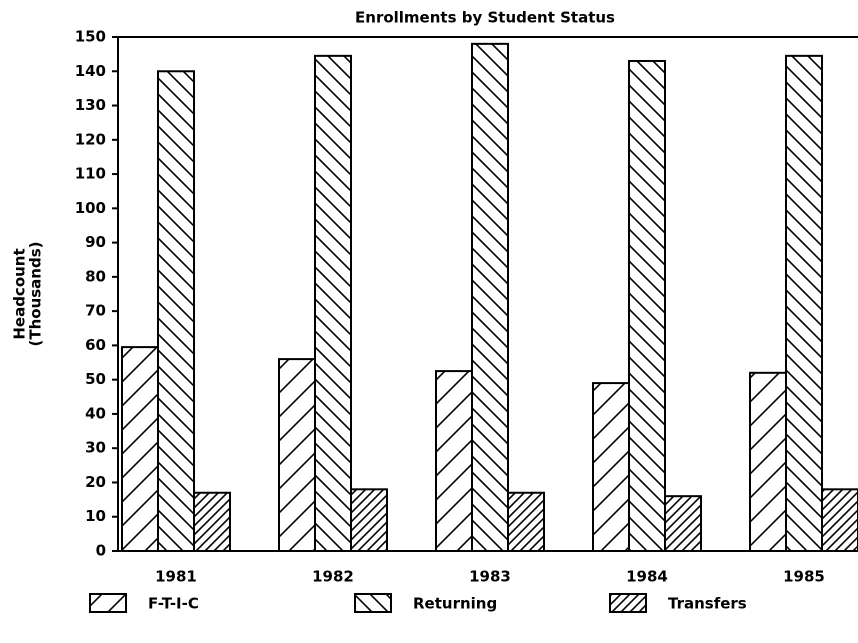 This screenshot has width=858, height=643. What do you see at coordinates (95, 448) in the screenshot?
I see `y-tick-label: 30` at bounding box center [95, 448].